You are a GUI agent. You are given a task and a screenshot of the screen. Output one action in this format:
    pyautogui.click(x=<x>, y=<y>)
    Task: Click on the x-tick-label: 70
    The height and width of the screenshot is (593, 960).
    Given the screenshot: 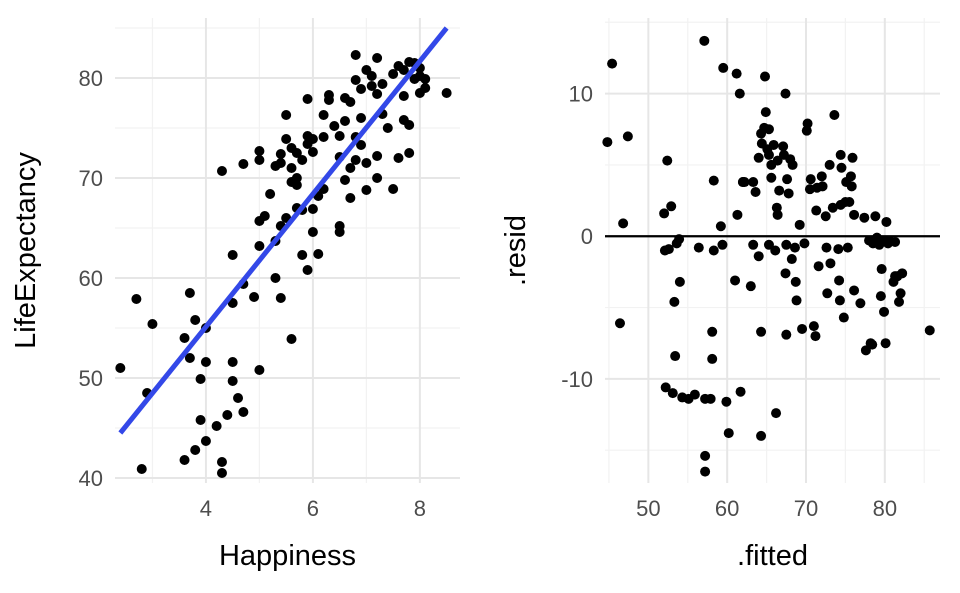 What is the action you would take?
    pyautogui.click(x=806, y=508)
    